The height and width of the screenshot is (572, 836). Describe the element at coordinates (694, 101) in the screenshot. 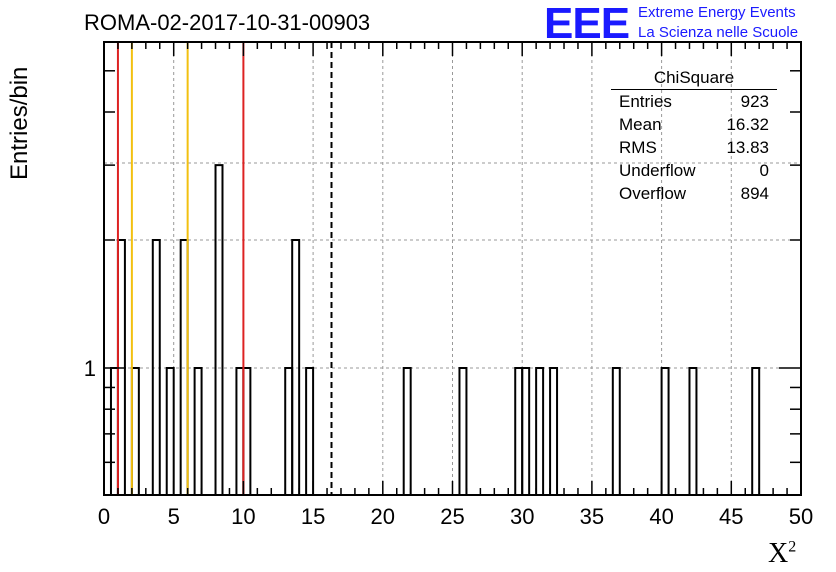

I see `stats-row-entries: Entries 923` at that location.